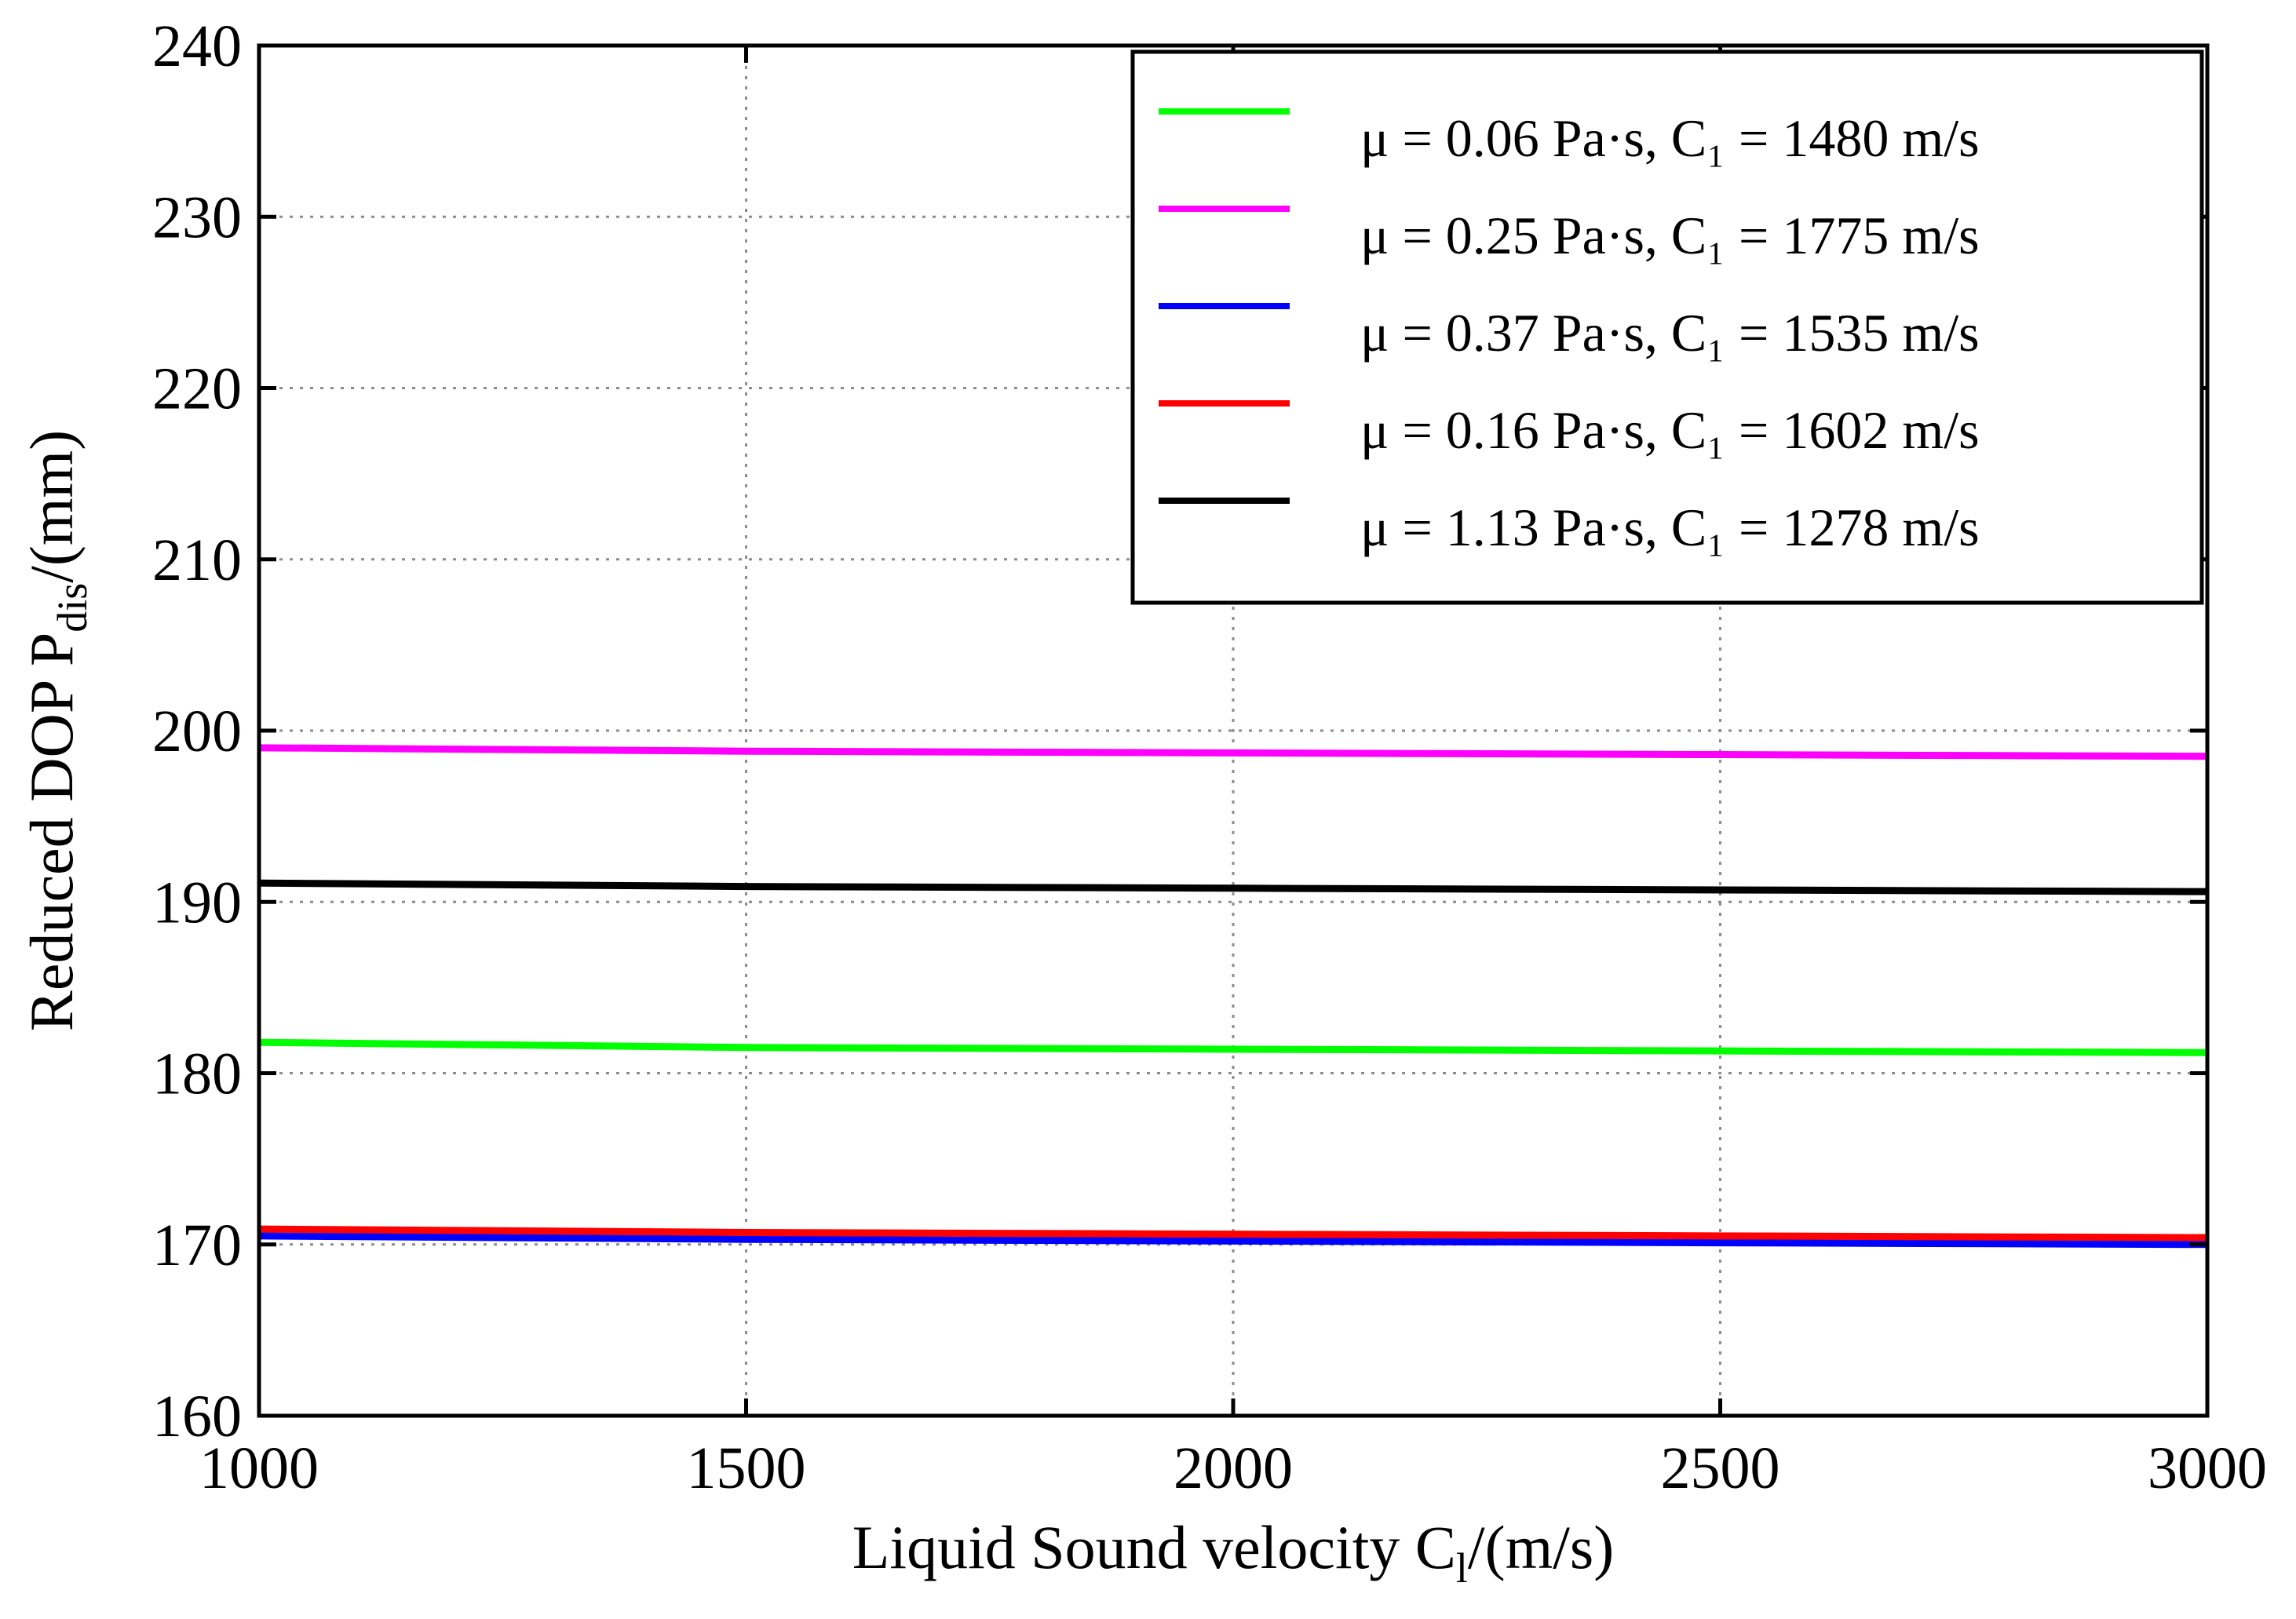  I want to click on x-tick-label: 1500, so click(746, 1468).